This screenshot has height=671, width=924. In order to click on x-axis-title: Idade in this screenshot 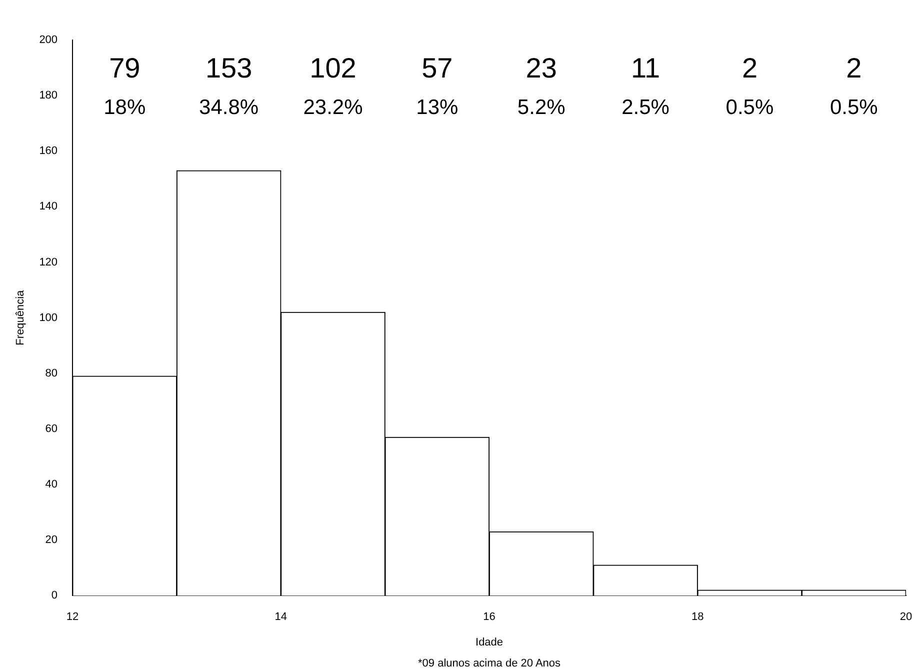, I will do `click(490, 642)`.